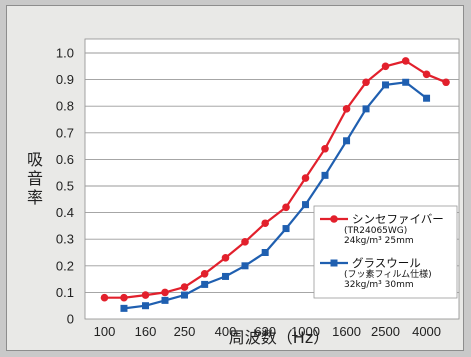 This screenshot has height=357, width=471. I want to click on legend-series-detail: (フッ素フィルム仕様), so click(388, 274).